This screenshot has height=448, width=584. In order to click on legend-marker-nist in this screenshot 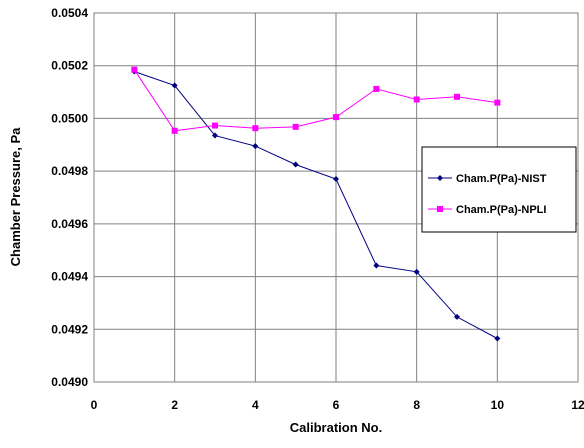, I will do `click(440, 178)`.